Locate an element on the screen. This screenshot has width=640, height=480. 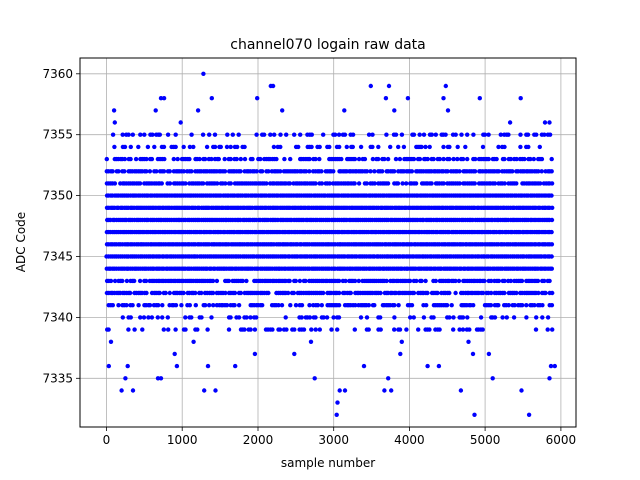
chart-title: channel070 logain raw data is located at coordinates (327, 45).